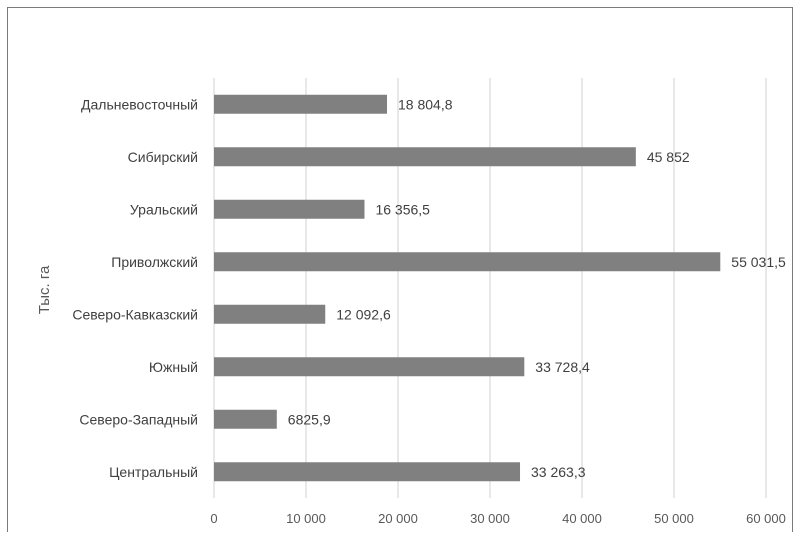 Image resolution: width=799 pixels, height=538 pixels. What do you see at coordinates (309, 419) in the screenshot?
I see `data-label: 6825,9` at bounding box center [309, 419].